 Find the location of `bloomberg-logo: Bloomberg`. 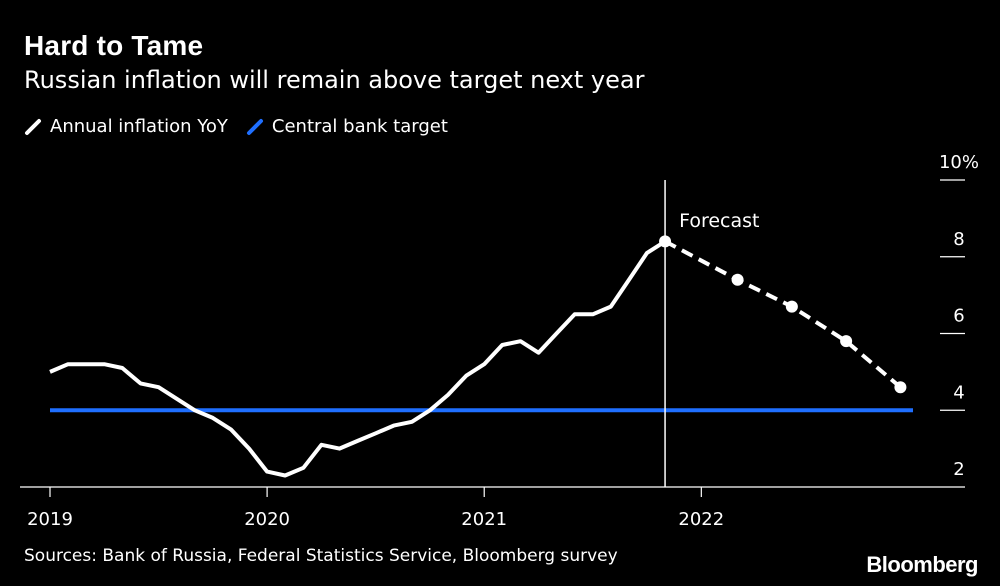

bloomberg-logo: Bloomberg is located at coordinates (922, 564).